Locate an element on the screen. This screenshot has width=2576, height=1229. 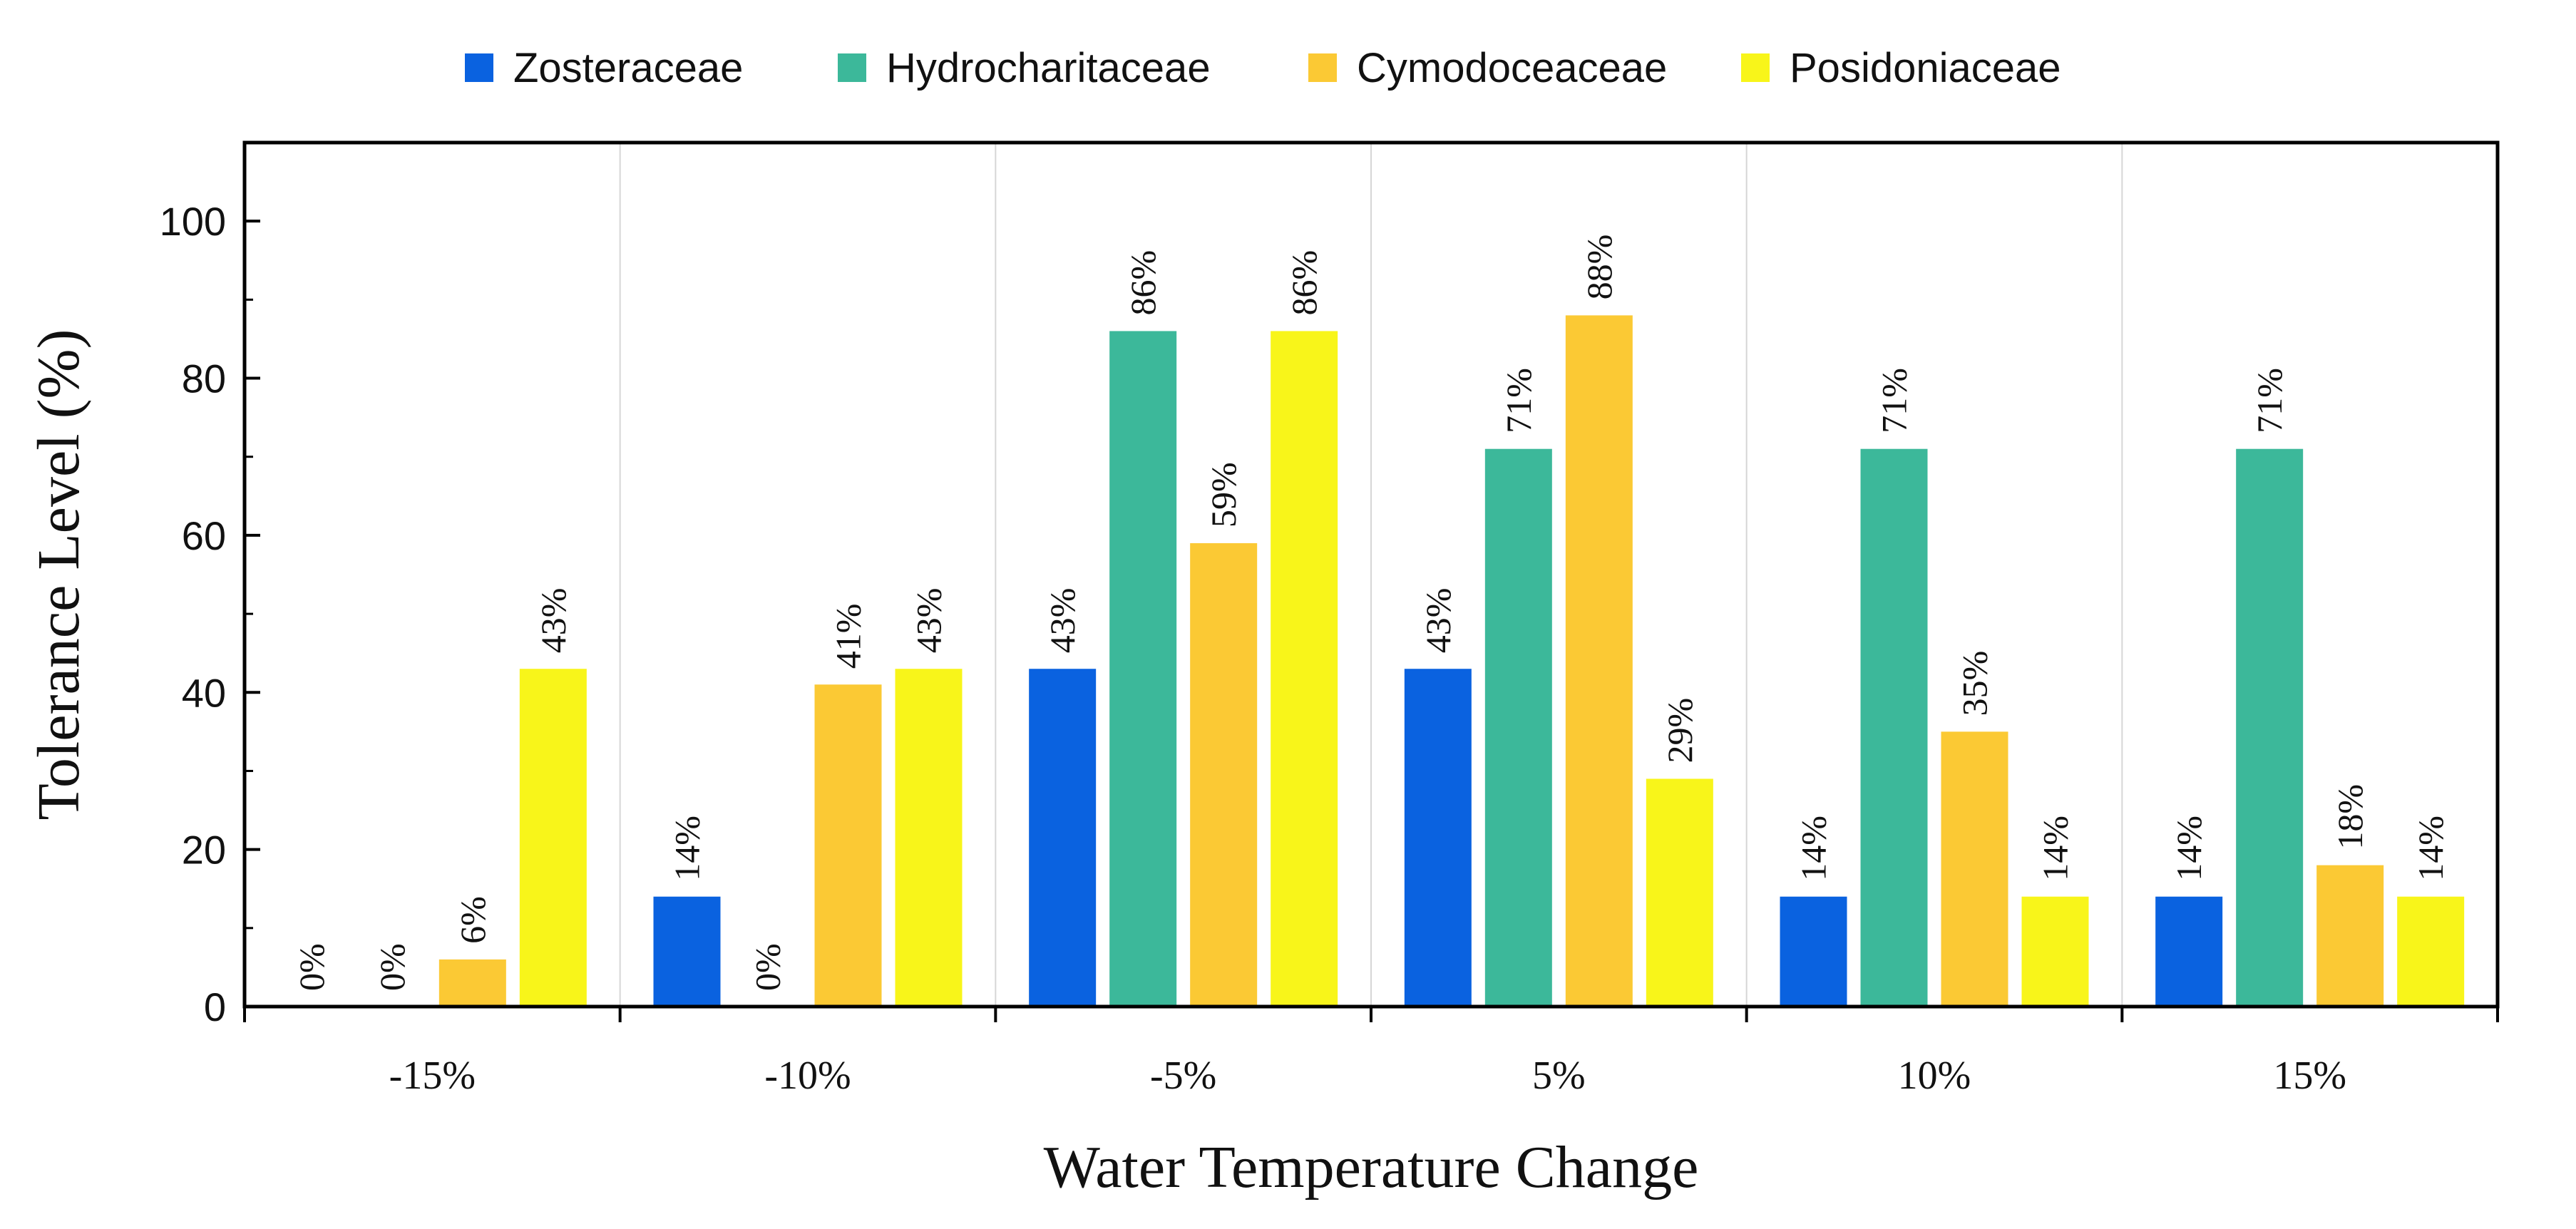
bar-label: 18% is located at coordinates (2350, 817).